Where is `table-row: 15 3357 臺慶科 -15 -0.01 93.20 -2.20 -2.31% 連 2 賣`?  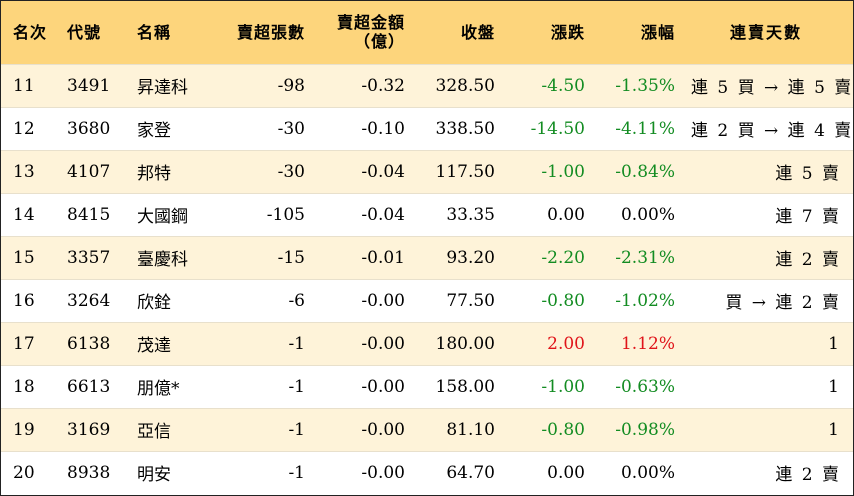 table-row: 15 3357 臺慶科 -15 -0.01 93.20 -2.20 -2.31% 連 2 賣 is located at coordinates (427, 257).